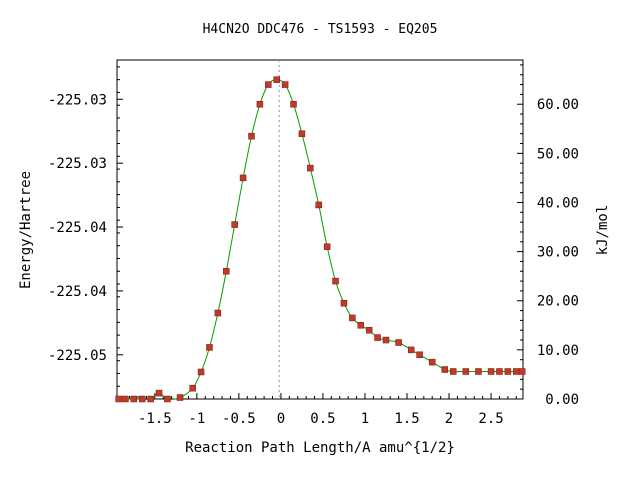  What do you see at coordinates (26, 230) in the screenshot?
I see `y-axis-title-left: Energy/Hartree` at bounding box center [26, 230].